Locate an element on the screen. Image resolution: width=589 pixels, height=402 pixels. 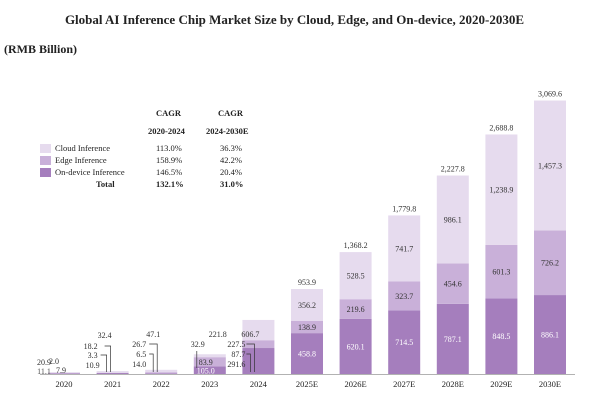
x-tick-label-2029E: 2029E is located at coordinates (501, 384).